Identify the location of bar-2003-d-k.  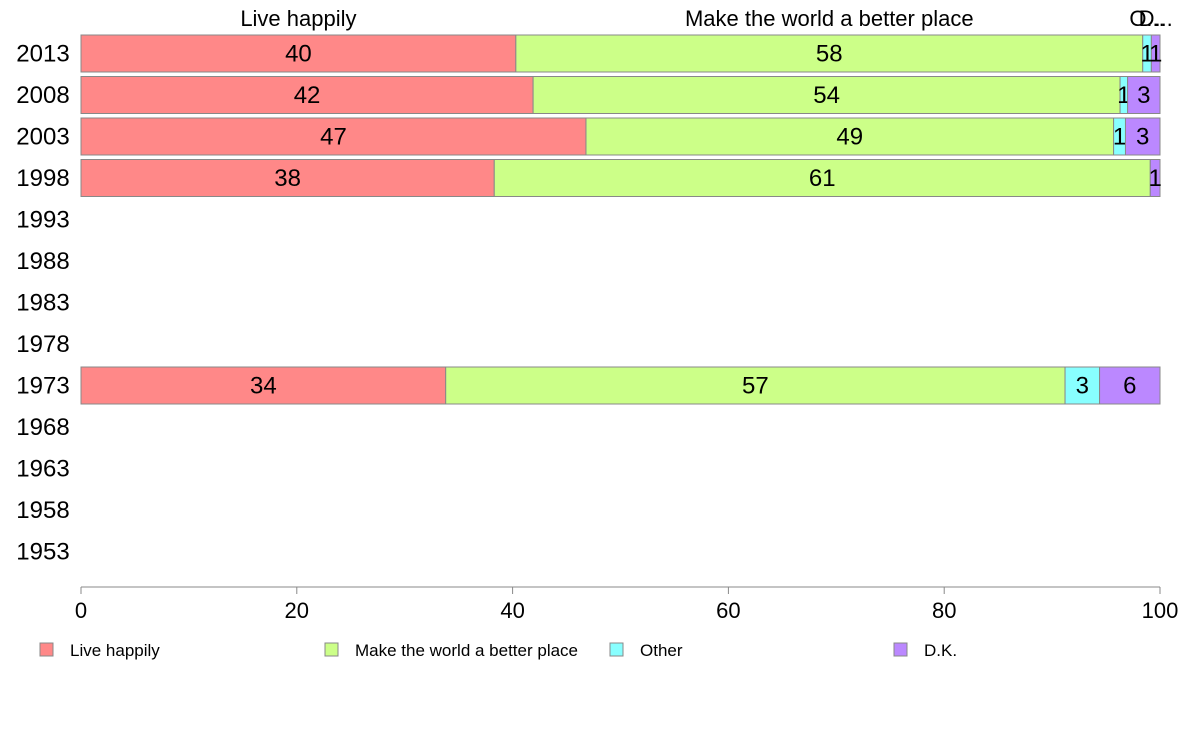
(1142, 136).